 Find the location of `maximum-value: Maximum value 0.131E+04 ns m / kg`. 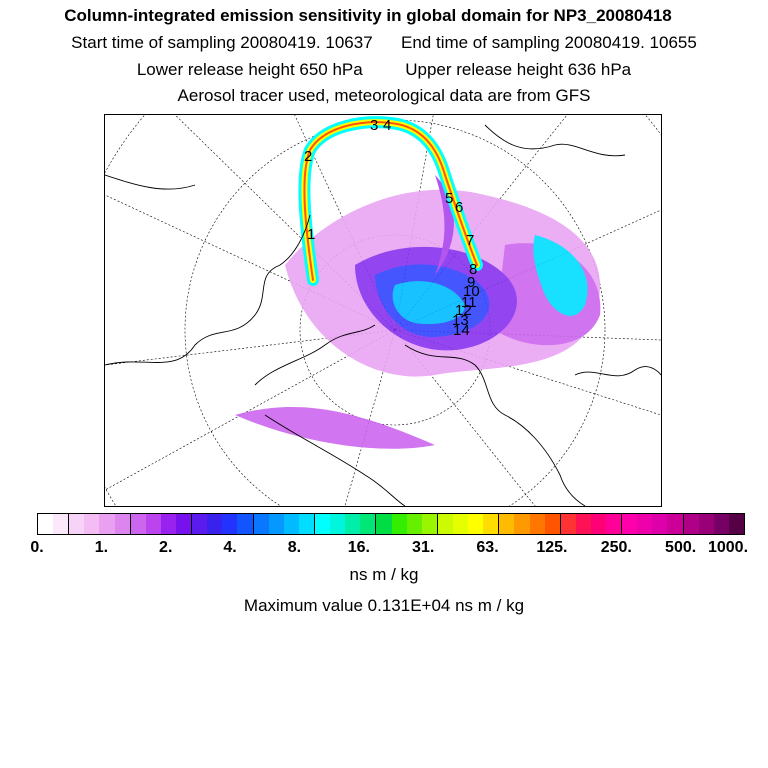

maximum-value: Maximum value 0.131E+04 ns m / kg is located at coordinates (384, 605).